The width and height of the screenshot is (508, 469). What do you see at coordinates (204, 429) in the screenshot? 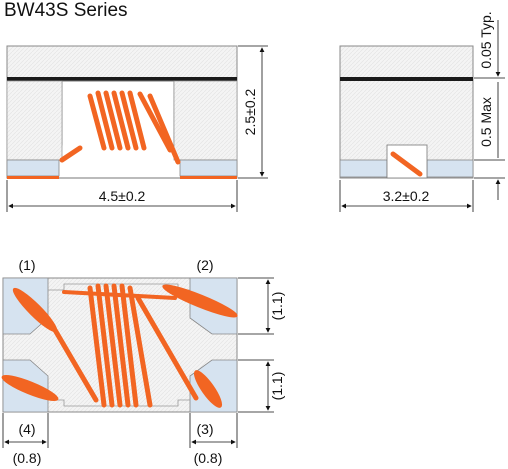
I see `terminal-label-3: (3)` at bounding box center [204, 429].